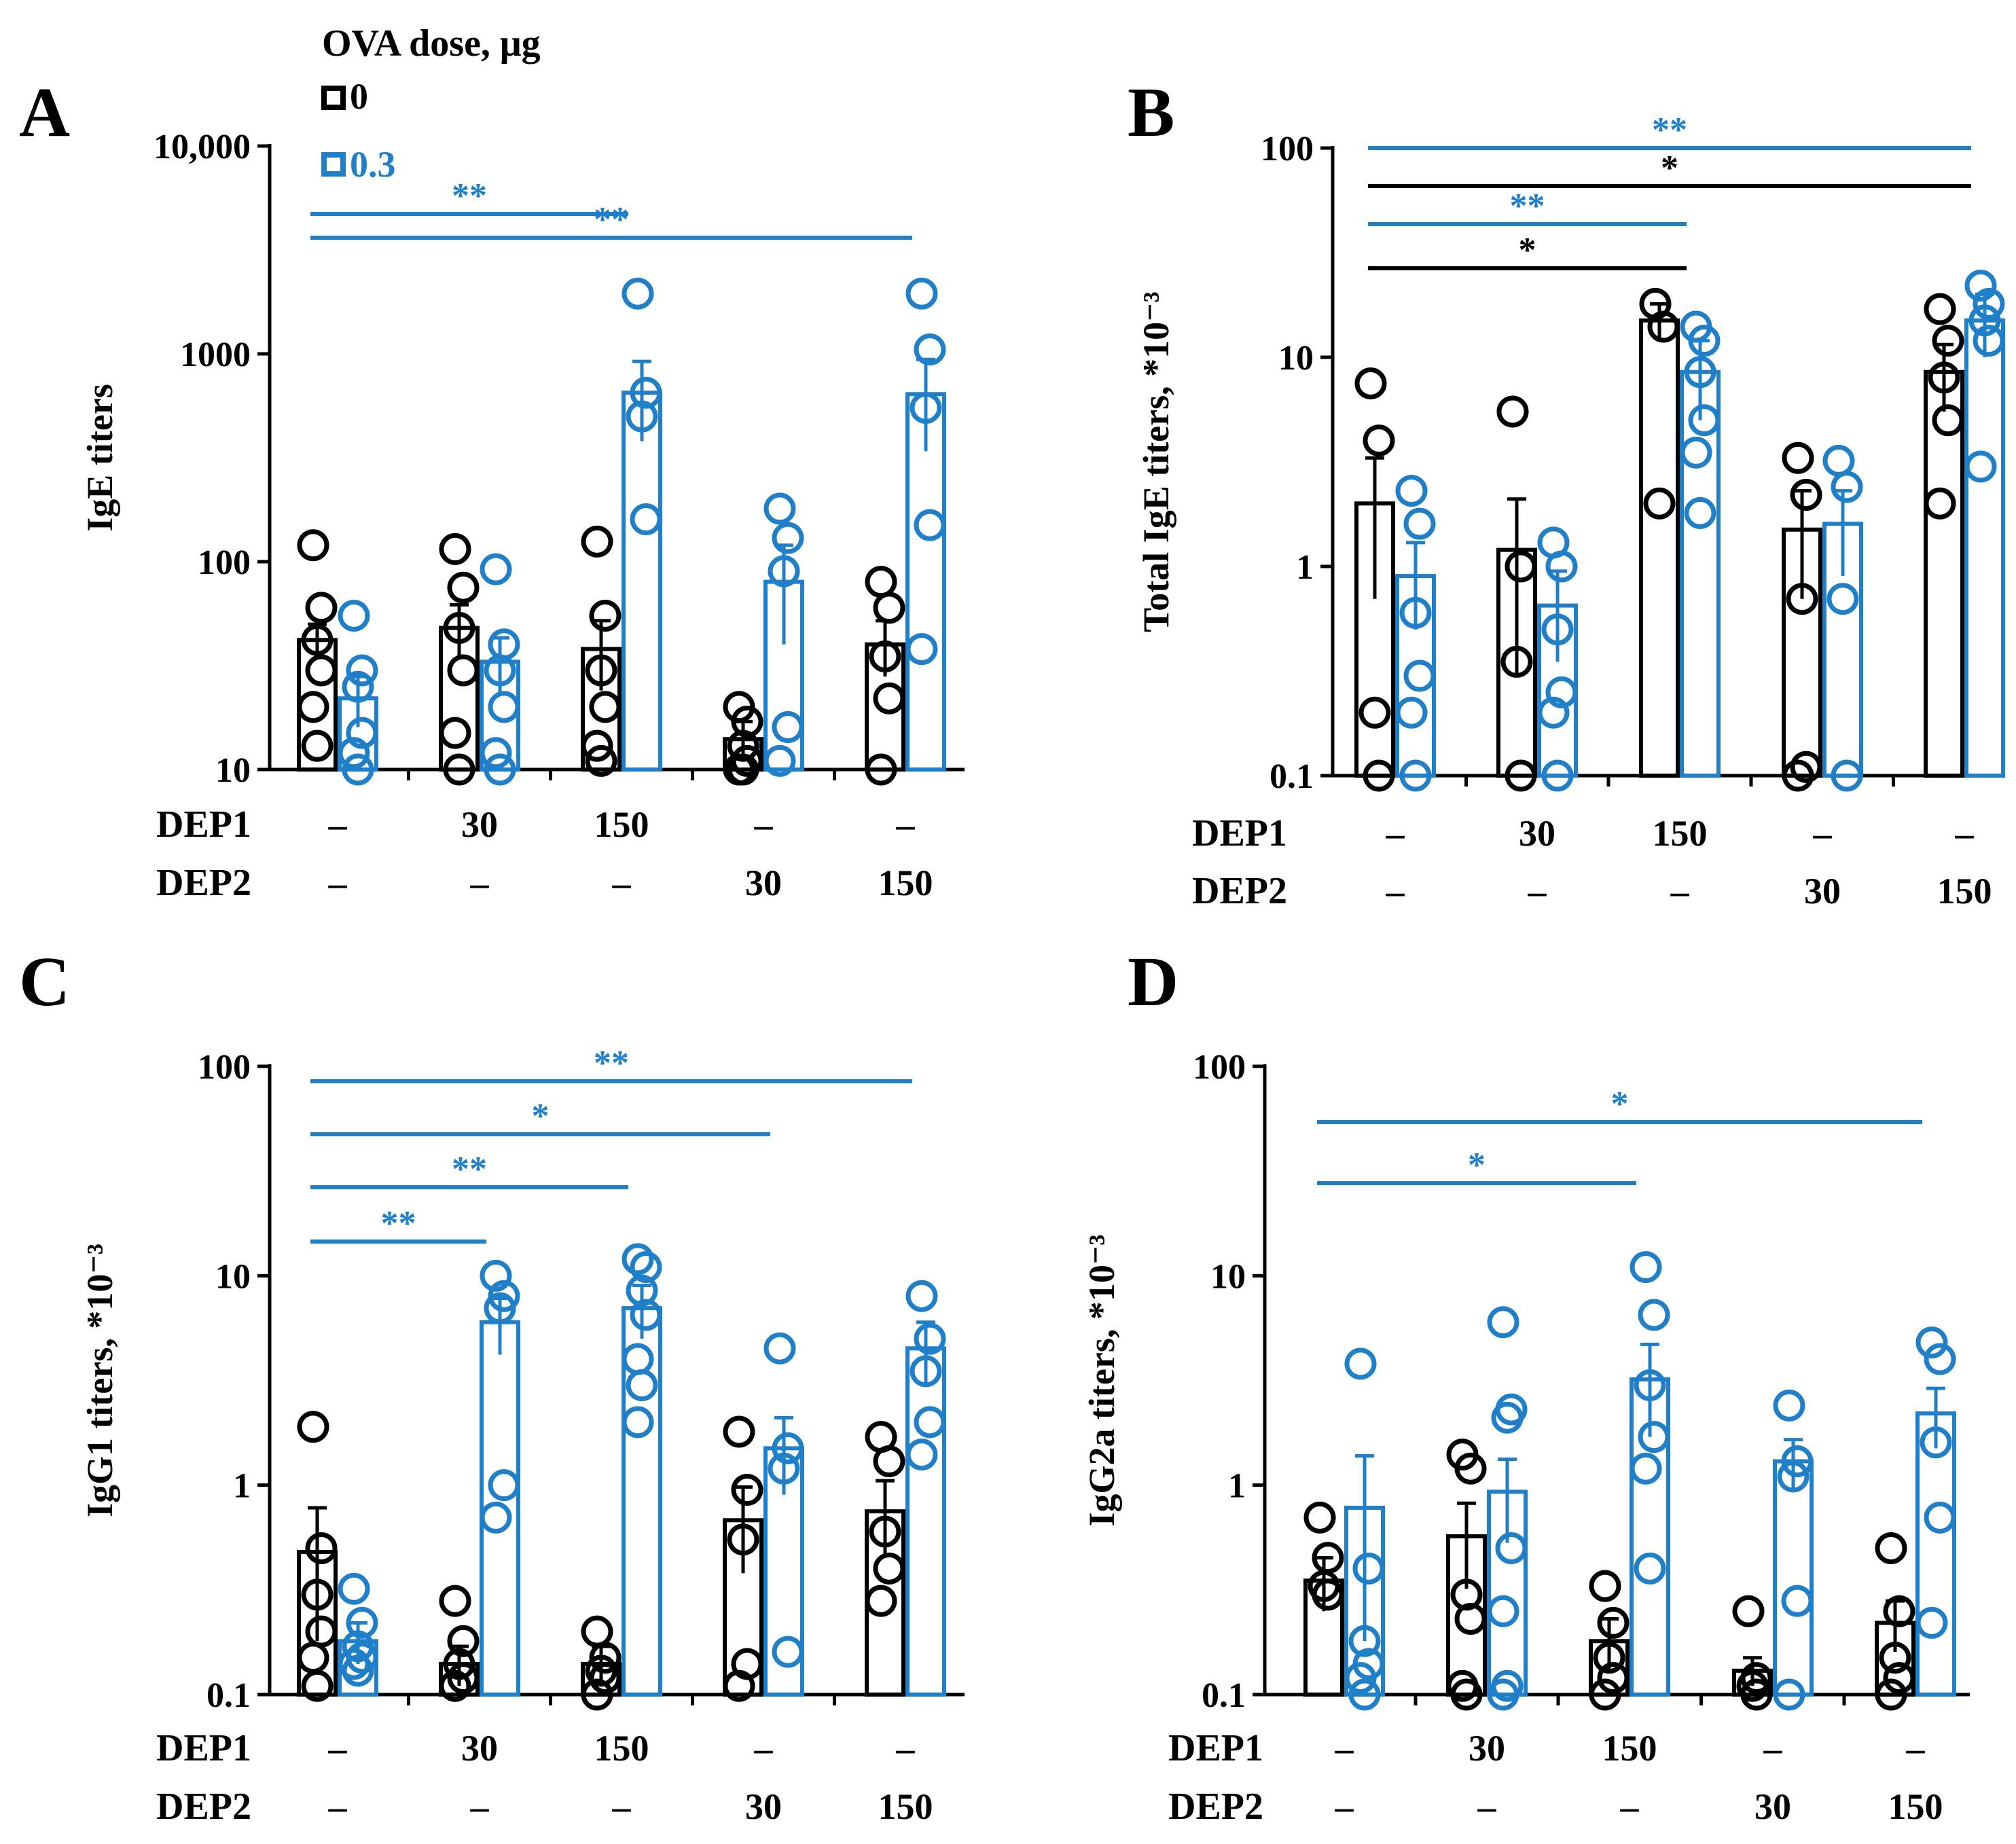 The width and height of the screenshot is (2016, 1844). What do you see at coordinates (215, 355) in the screenshot?
I see `y-tick-label: 1000` at bounding box center [215, 355].